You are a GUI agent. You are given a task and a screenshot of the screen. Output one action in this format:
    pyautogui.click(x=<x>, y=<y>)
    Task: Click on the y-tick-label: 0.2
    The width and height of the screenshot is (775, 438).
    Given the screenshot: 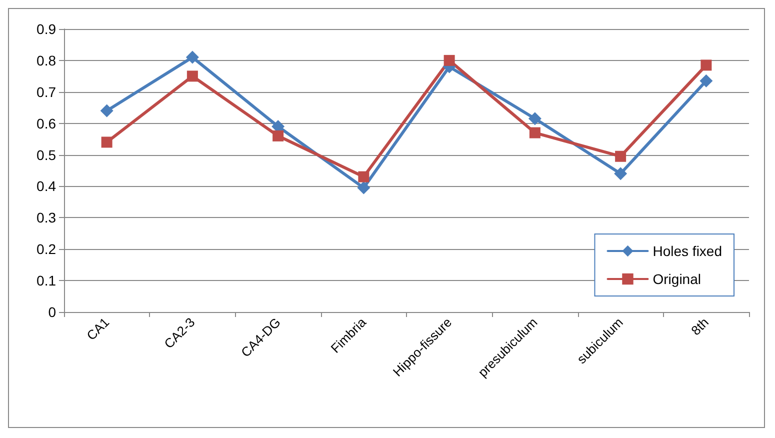 What is the action you would take?
    pyautogui.click(x=46, y=249)
    